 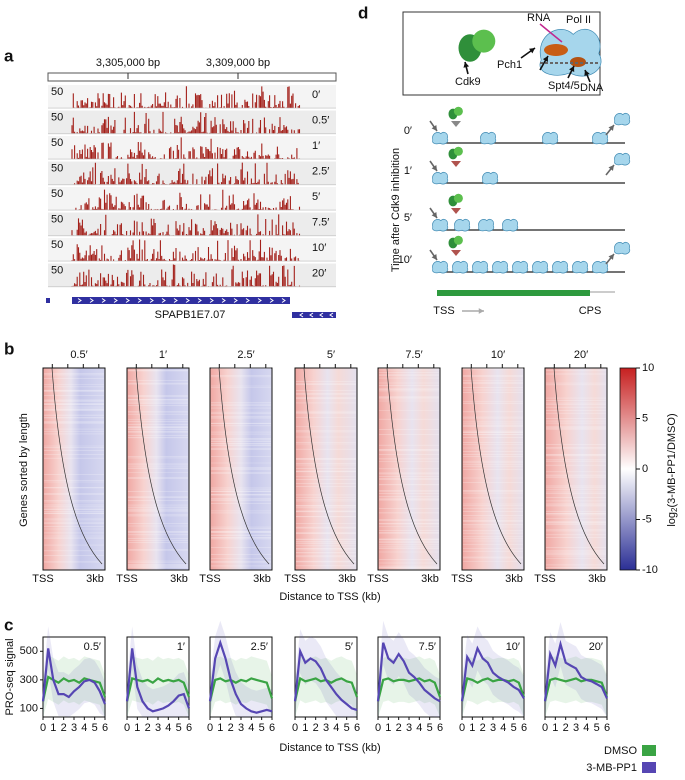 What do you see at coordinates (596, 647) in the screenshot?
I see `plot-title: 20′` at bounding box center [596, 647].